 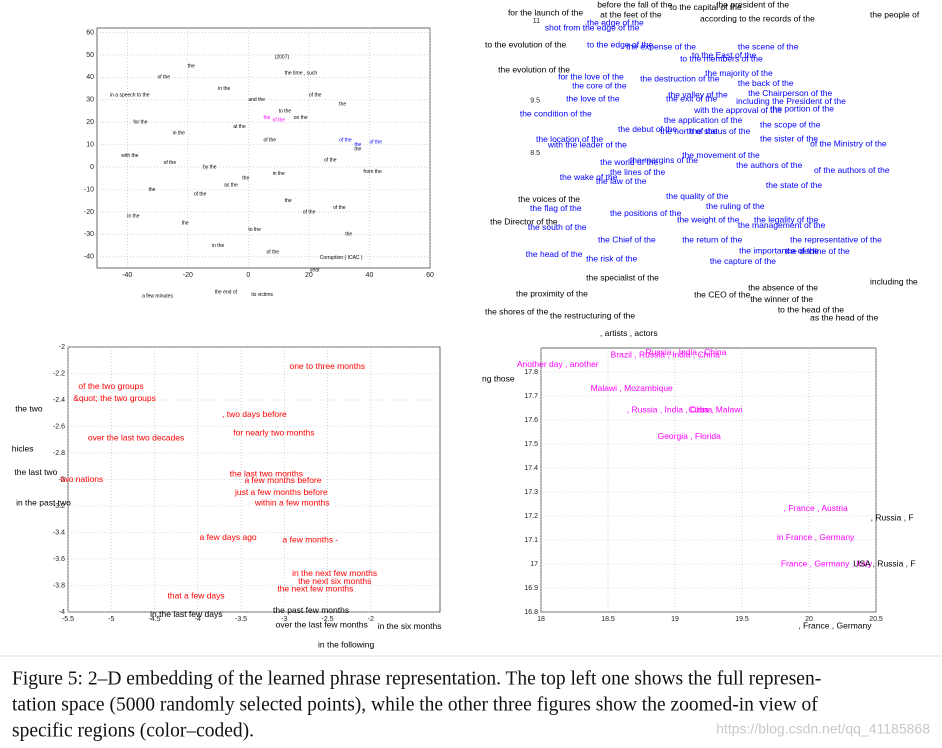 What do you see at coordinates (309, 275) in the screenshot?
I see `x-tick-label: 20` at bounding box center [309, 275].